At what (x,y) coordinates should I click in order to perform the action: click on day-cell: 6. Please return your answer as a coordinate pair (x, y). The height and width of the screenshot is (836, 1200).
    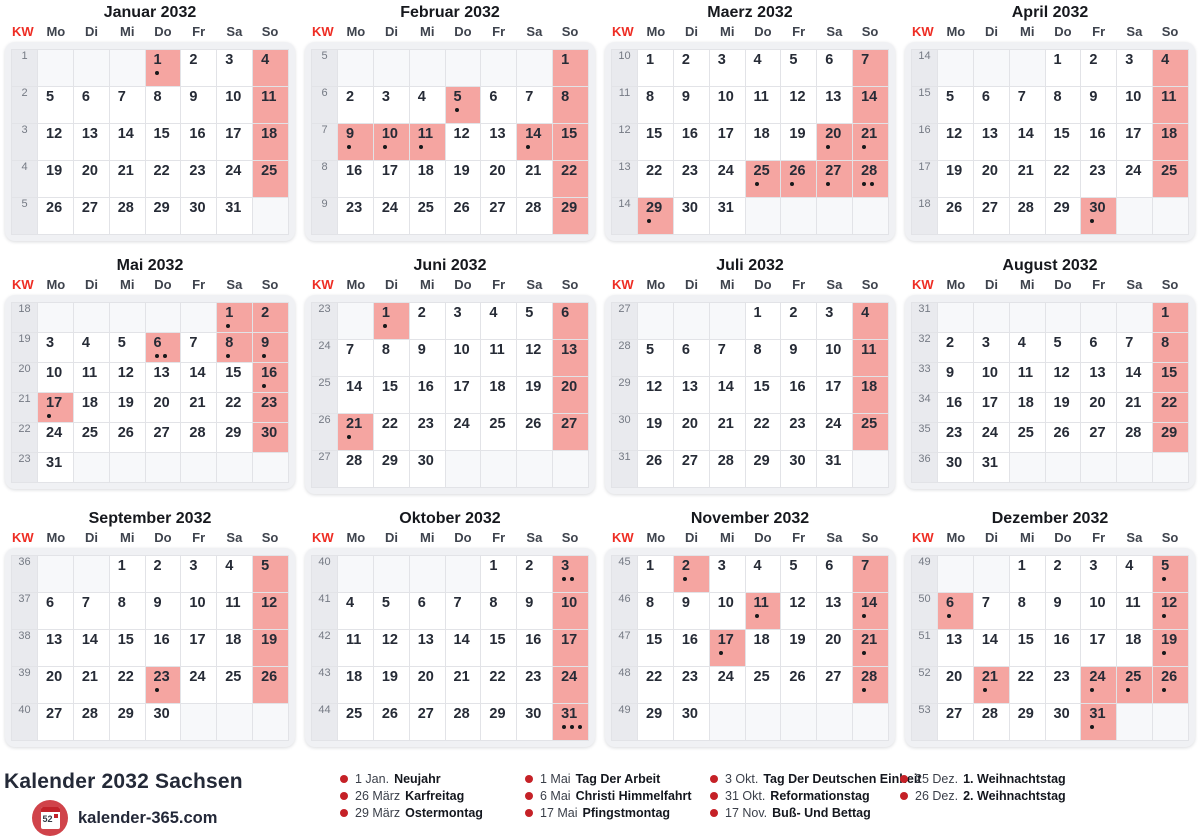
    Looking at the image, I should click on (570, 321).